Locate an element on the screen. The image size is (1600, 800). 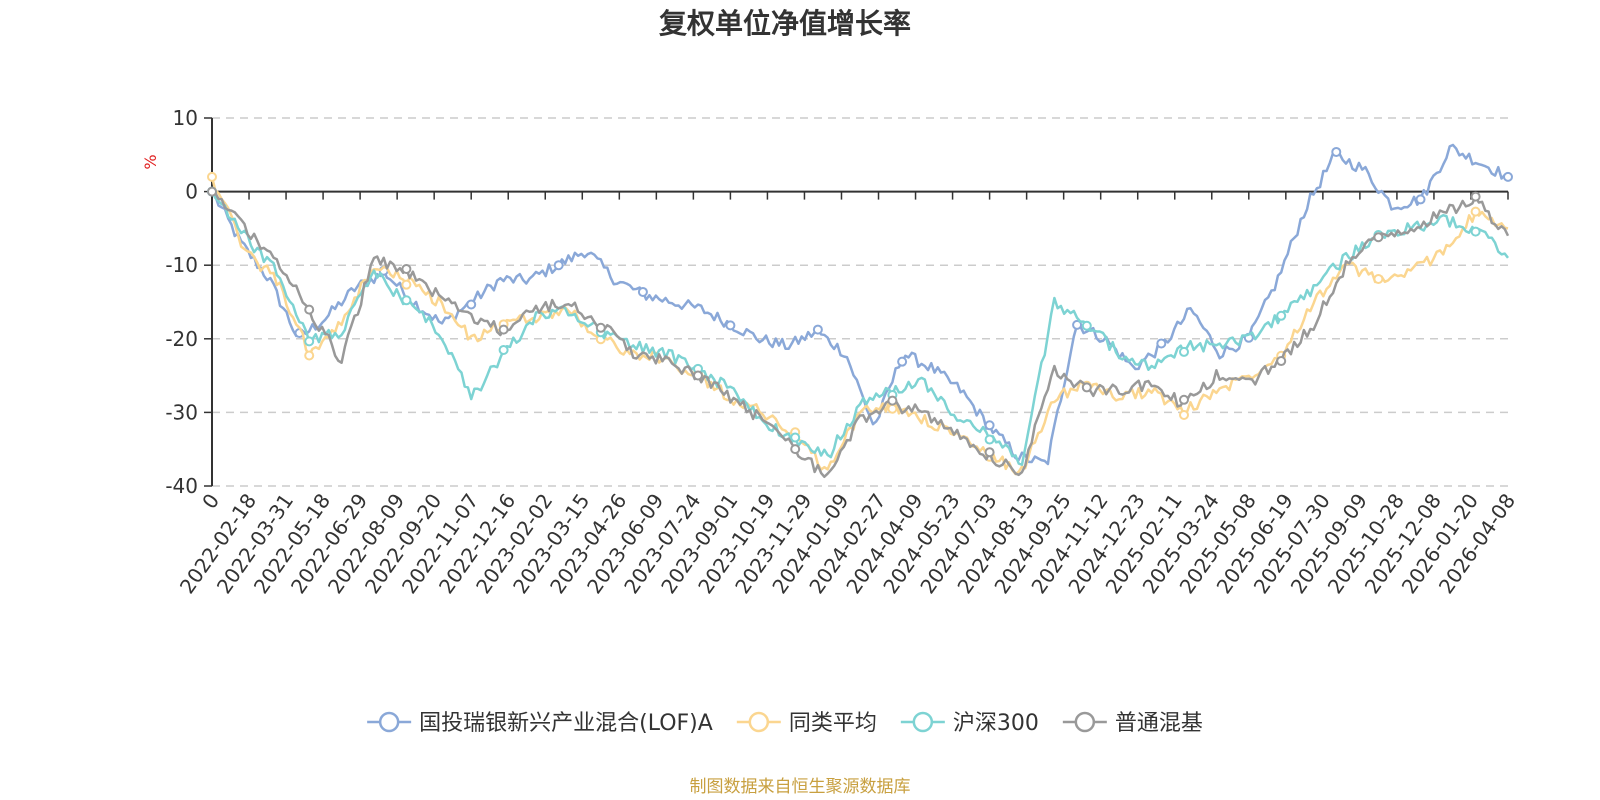
legend: 国投瑞银新兴产业混合(LOF)A 同类平均 沪深300 普通混基 is located at coordinates (785, 723).